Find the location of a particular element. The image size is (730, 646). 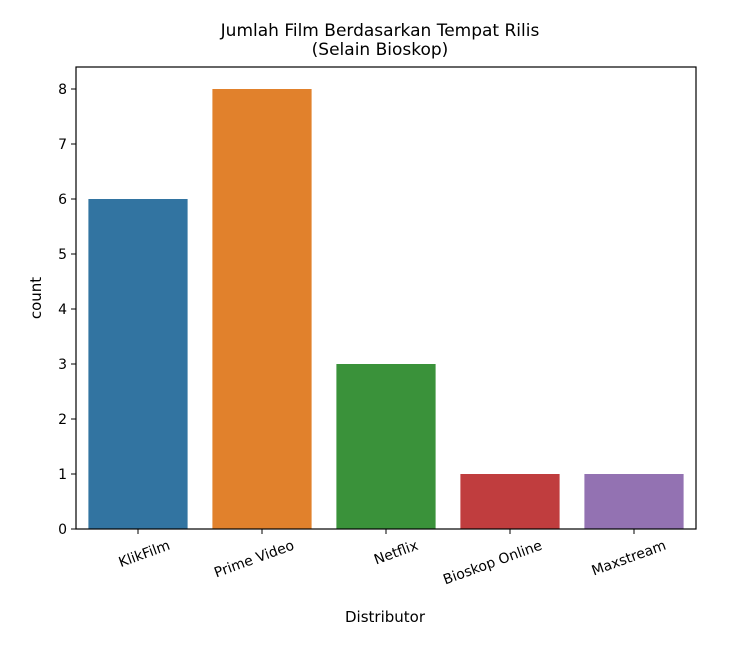

y-tick-label: 2 is located at coordinates (62, 420).